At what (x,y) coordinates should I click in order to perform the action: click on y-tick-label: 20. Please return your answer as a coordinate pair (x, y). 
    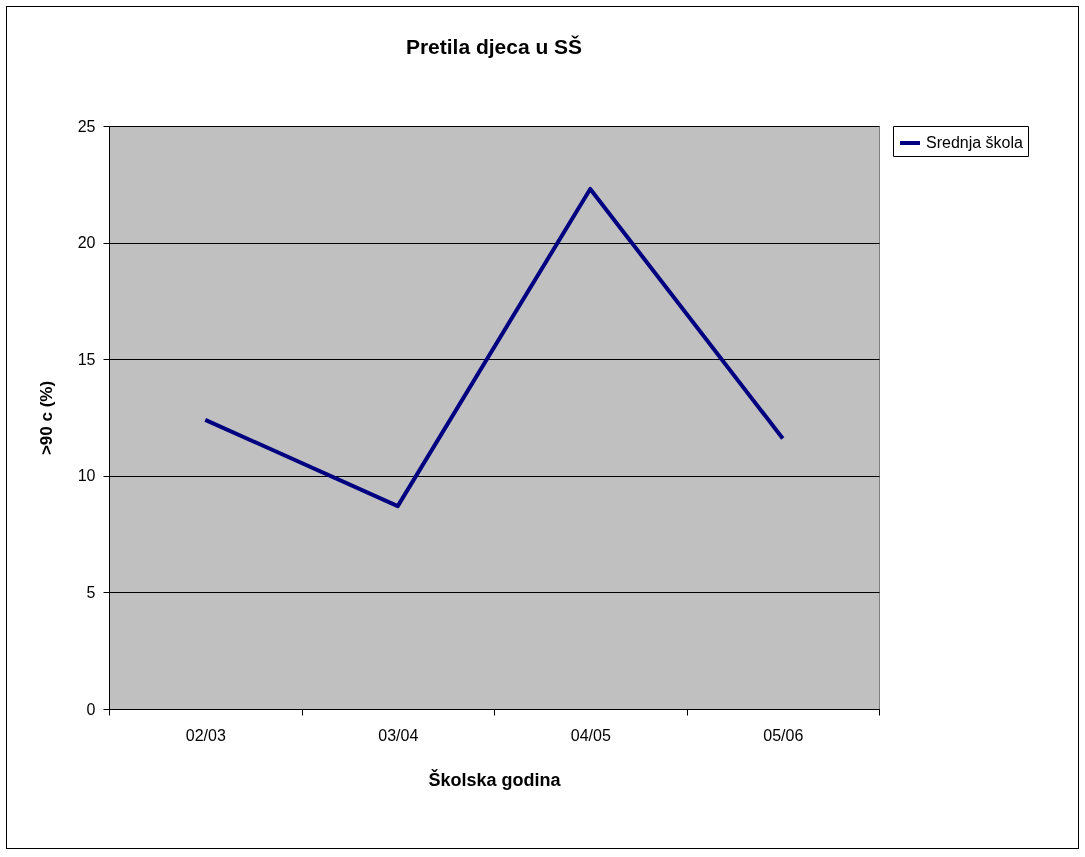
    Looking at the image, I should click on (86, 243).